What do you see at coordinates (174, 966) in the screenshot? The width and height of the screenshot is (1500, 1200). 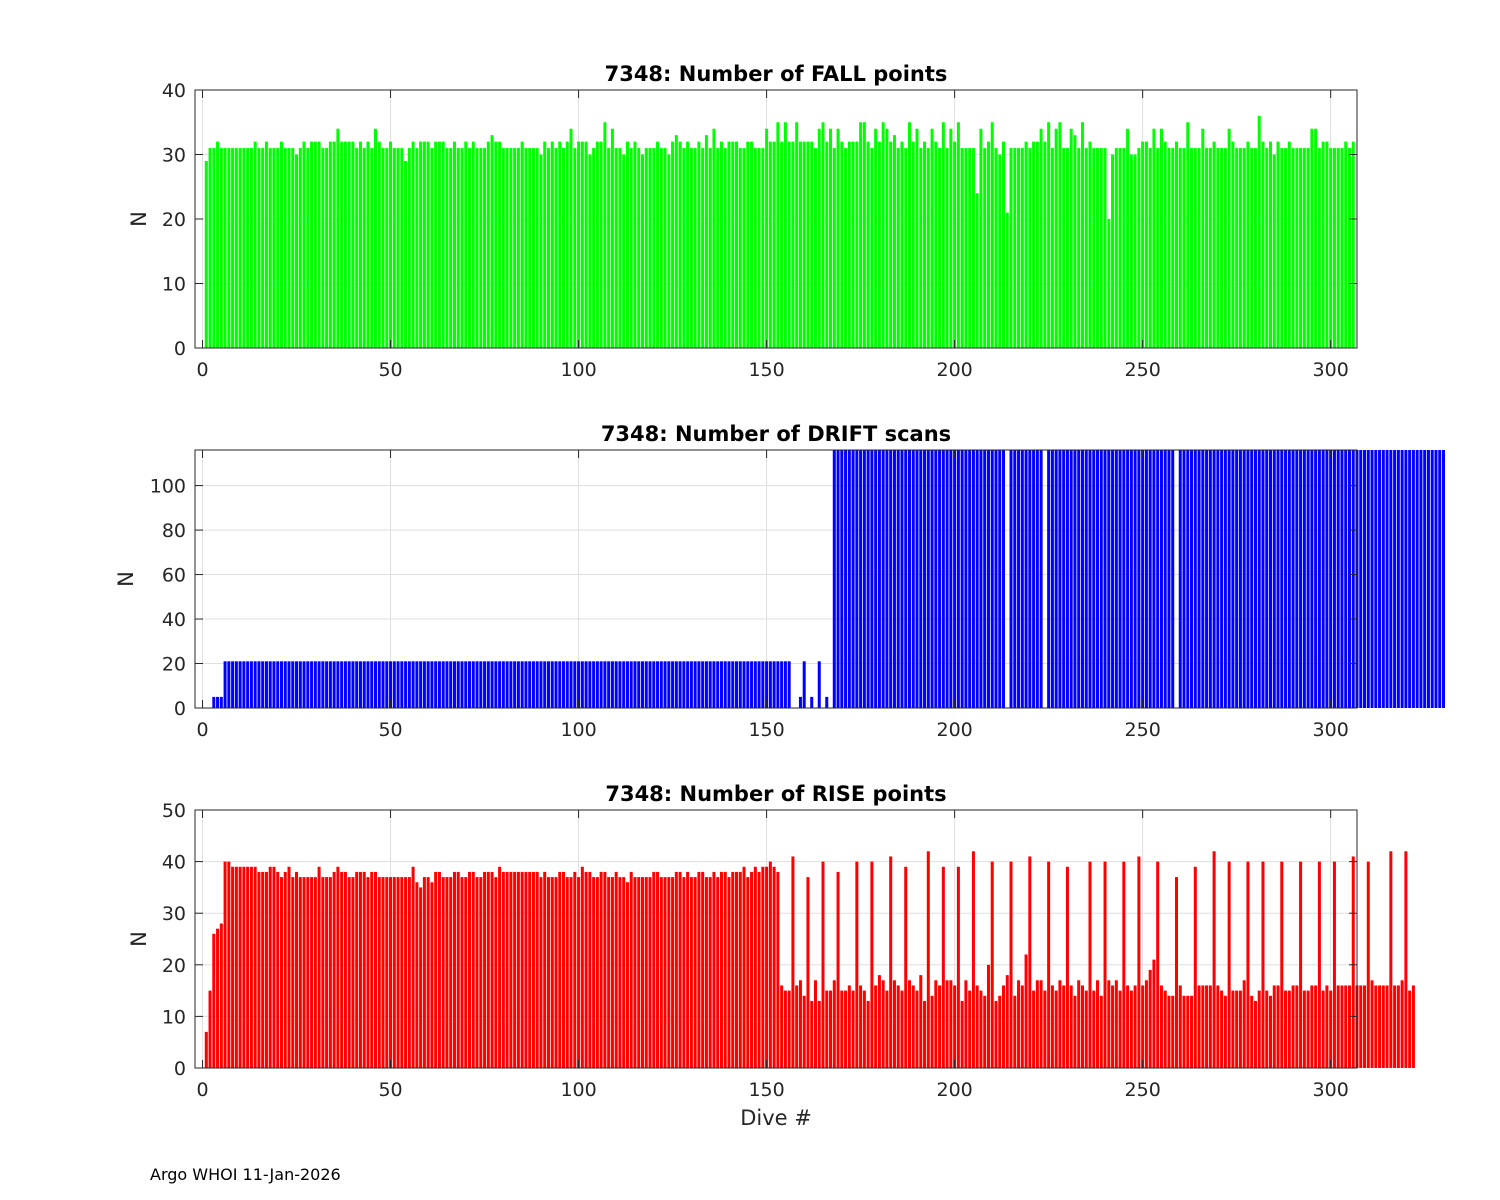 I see `rise-y-tick-label: 20` at bounding box center [174, 966].